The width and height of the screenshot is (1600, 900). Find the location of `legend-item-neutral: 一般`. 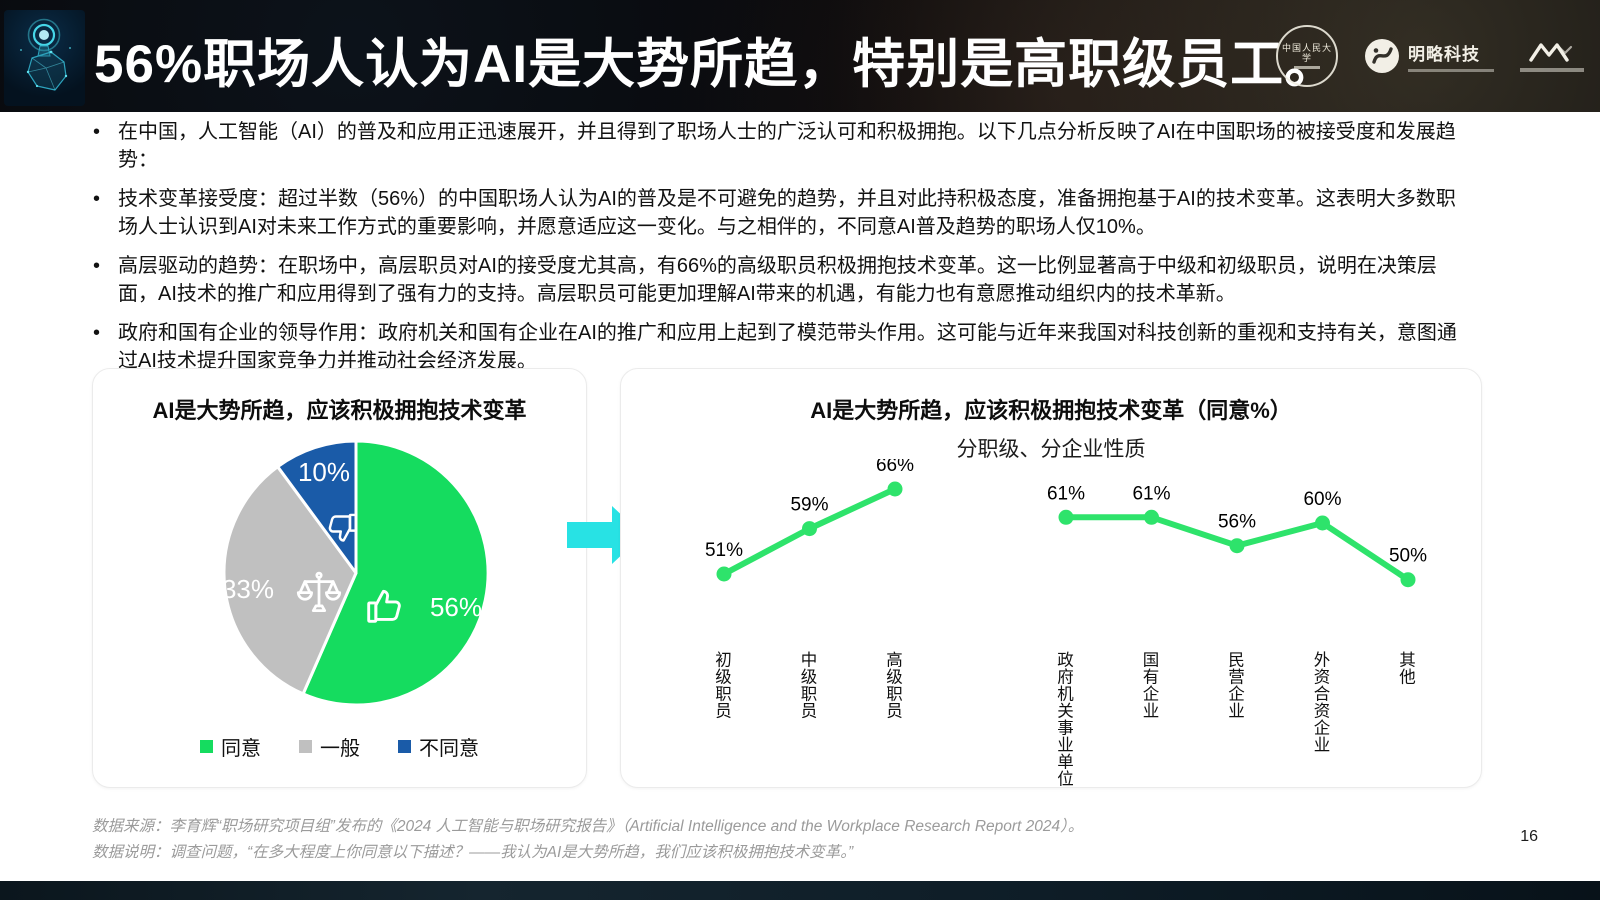

legend-item-neutral: 一般 is located at coordinates (329, 746).